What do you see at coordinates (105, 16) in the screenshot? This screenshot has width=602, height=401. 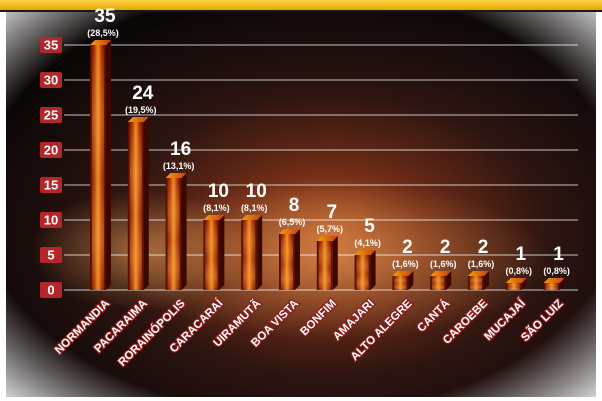 I see `value-label: 35` at bounding box center [105, 16].